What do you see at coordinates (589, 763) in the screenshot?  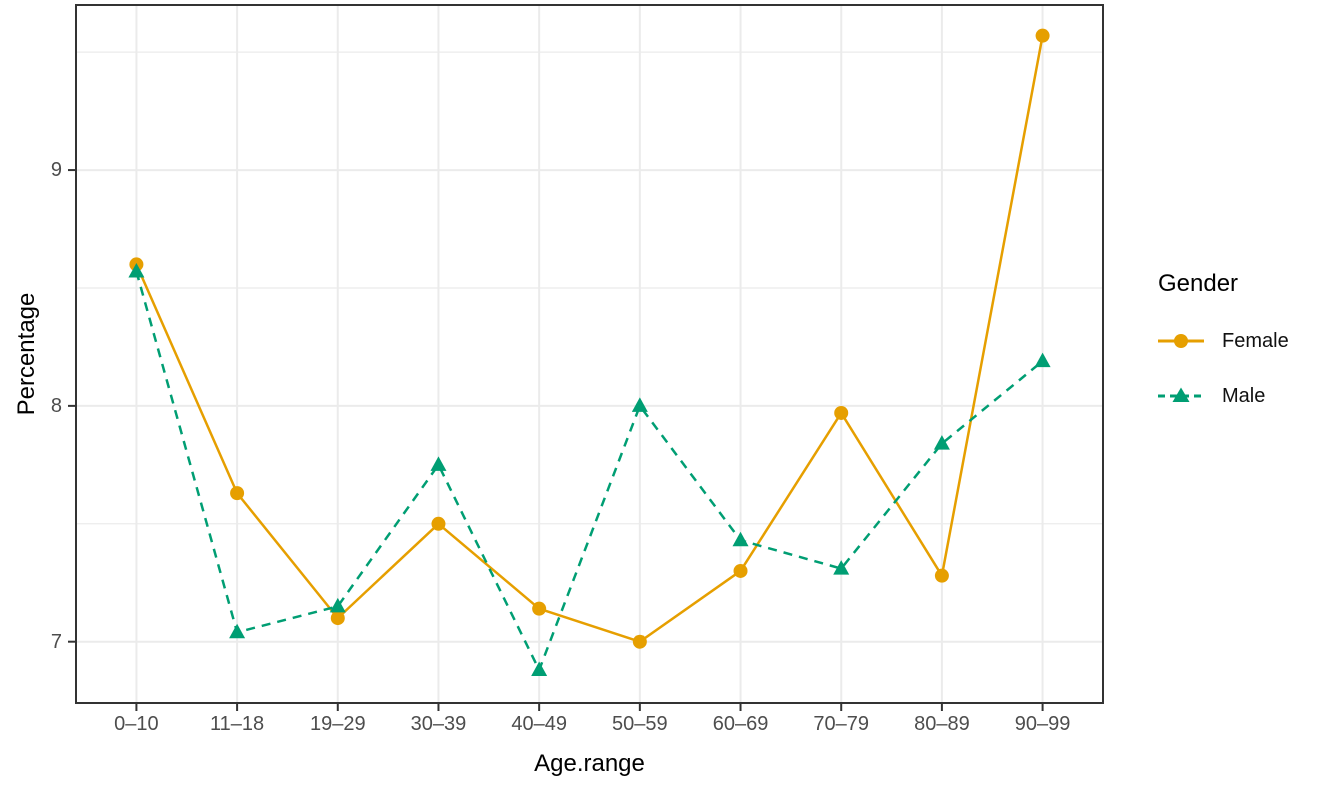 I see `x-axis-title: Age.range` at bounding box center [589, 763].